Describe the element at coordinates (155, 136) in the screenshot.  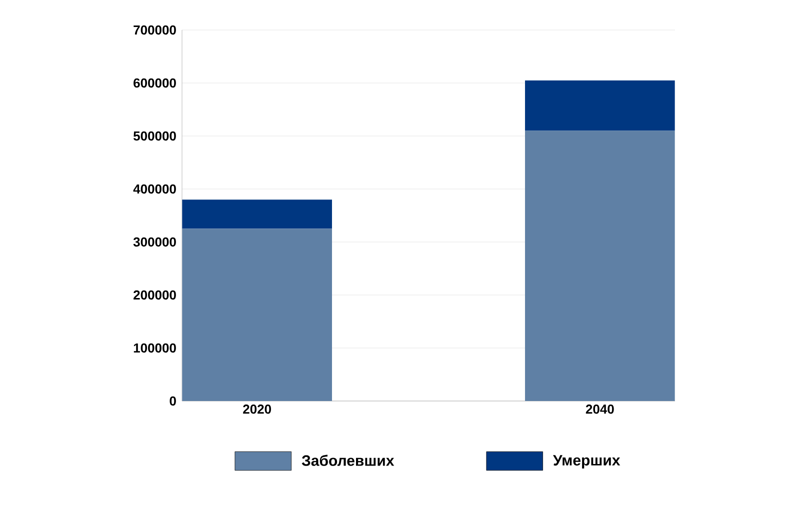
I see `y-tick-label: 500000` at that location.